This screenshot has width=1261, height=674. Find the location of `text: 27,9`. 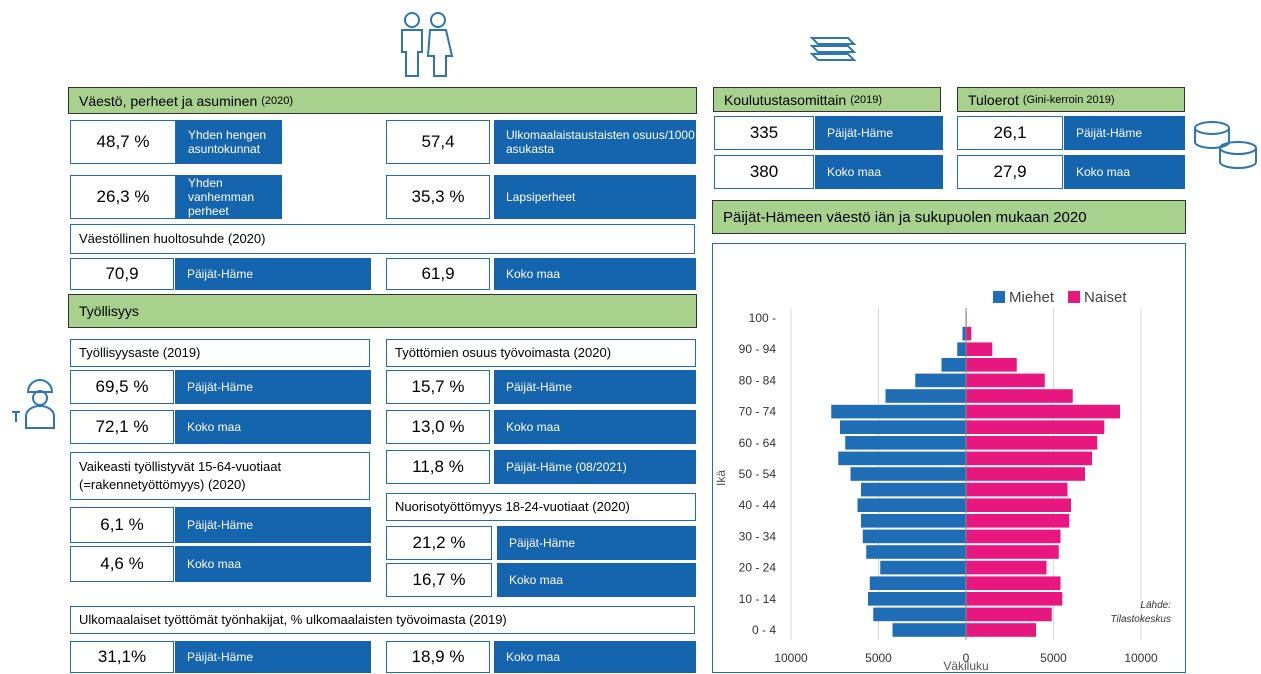

text: 27,9 is located at coordinates (1010, 171).